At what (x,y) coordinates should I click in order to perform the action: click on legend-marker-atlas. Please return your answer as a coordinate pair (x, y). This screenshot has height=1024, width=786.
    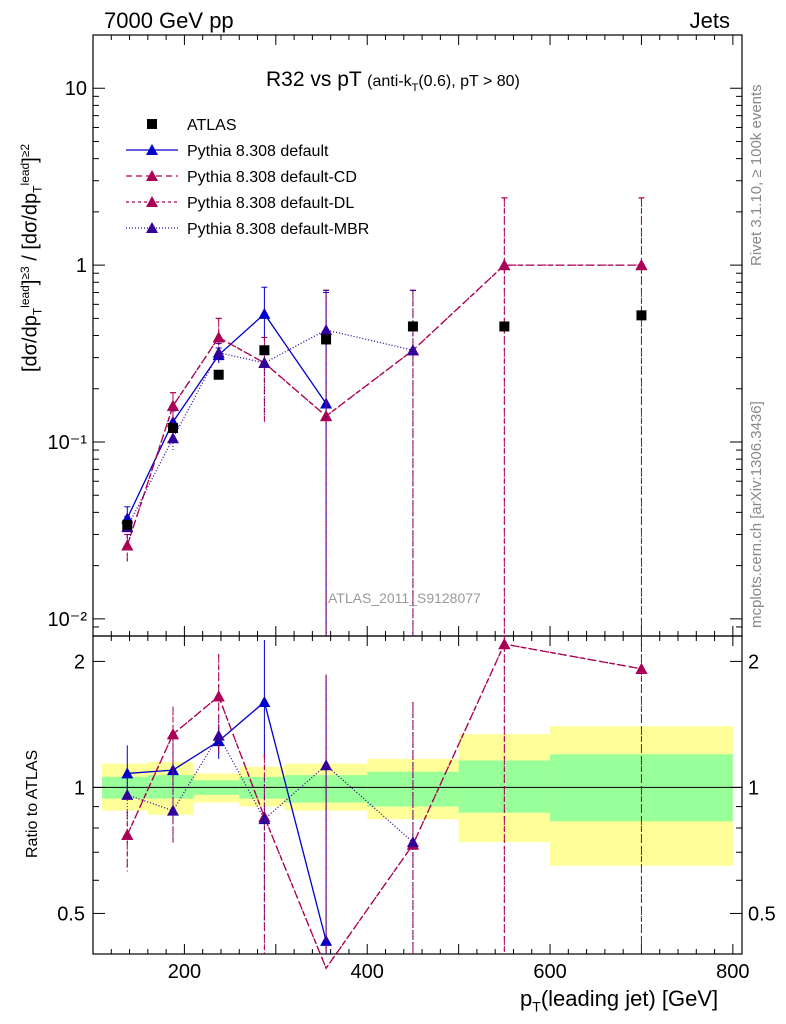
    Looking at the image, I should click on (152, 124).